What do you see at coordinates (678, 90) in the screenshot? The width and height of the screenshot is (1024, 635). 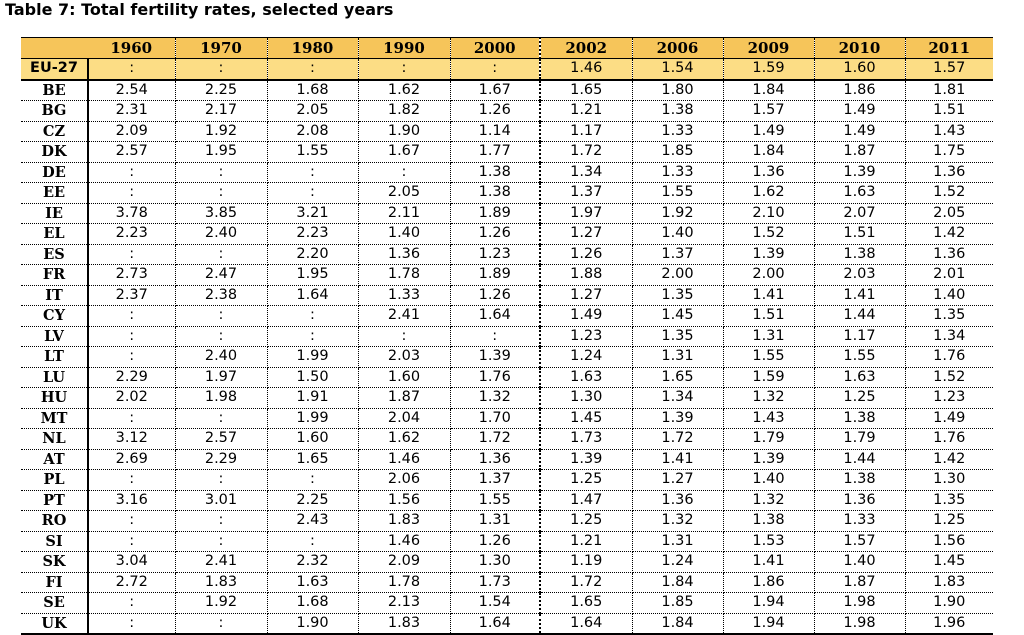 I see `table-cell: 1.80` at bounding box center [678, 90].